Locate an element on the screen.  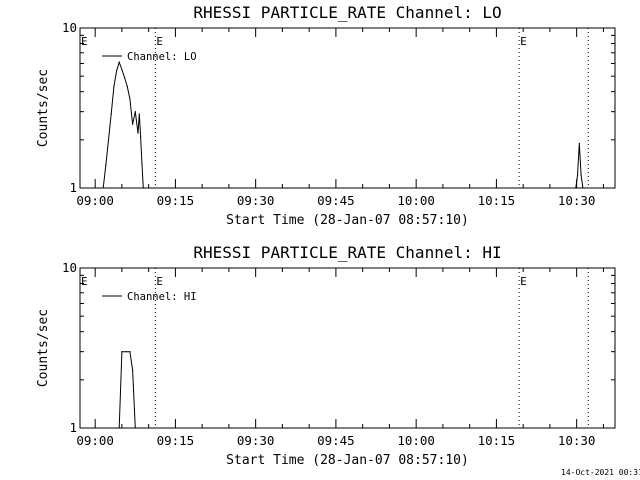
series-line is located at coordinates (127, 390).